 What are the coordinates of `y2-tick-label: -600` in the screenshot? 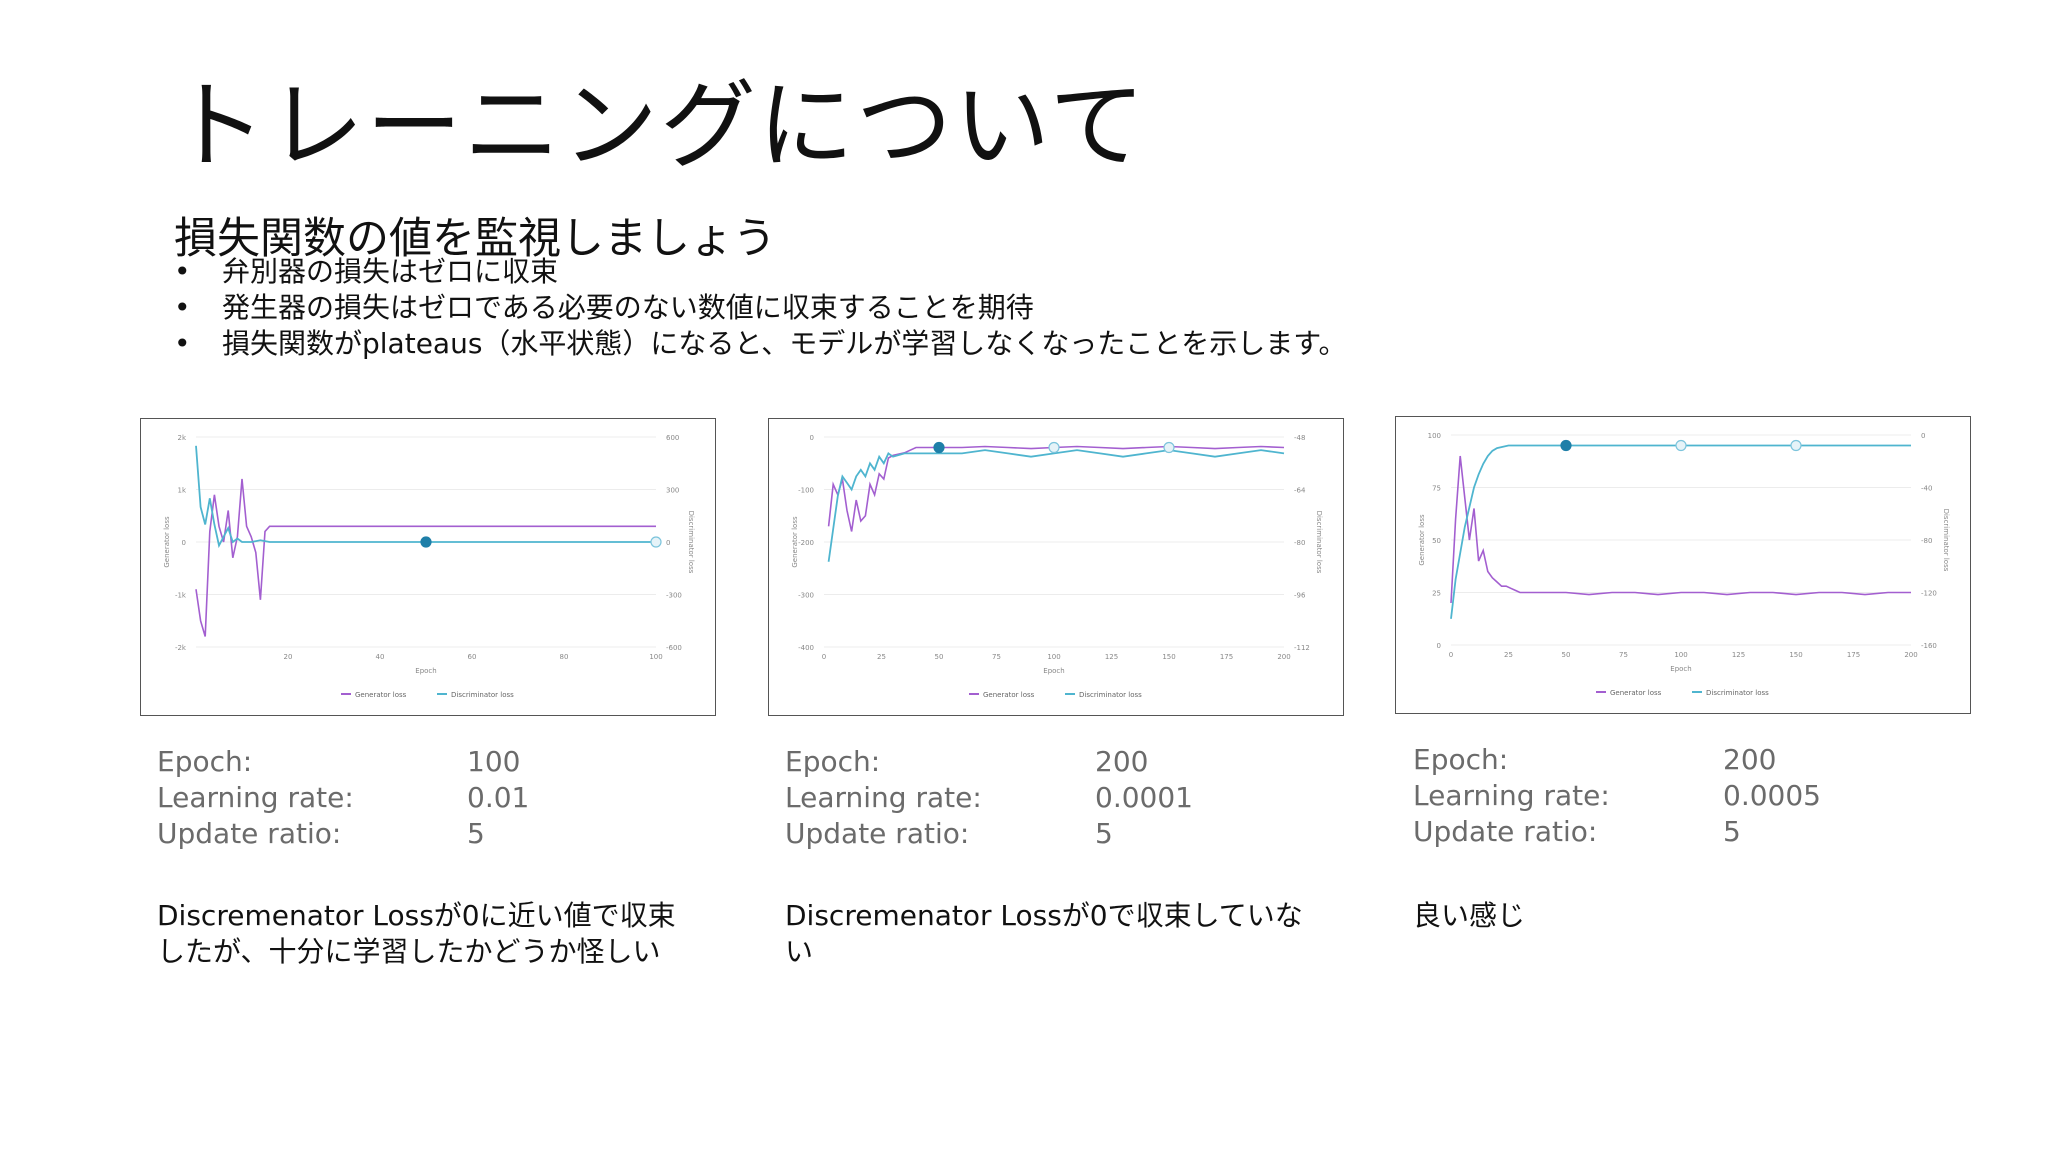 It's located at (674, 648).